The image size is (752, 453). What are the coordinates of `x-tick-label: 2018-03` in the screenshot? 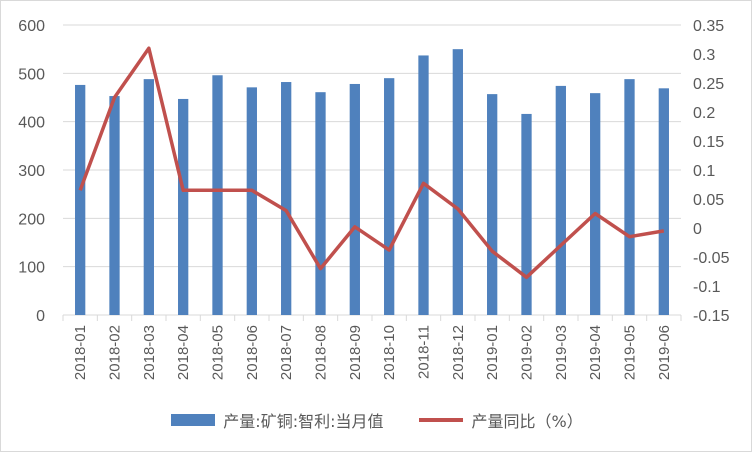 It's located at (149, 352).